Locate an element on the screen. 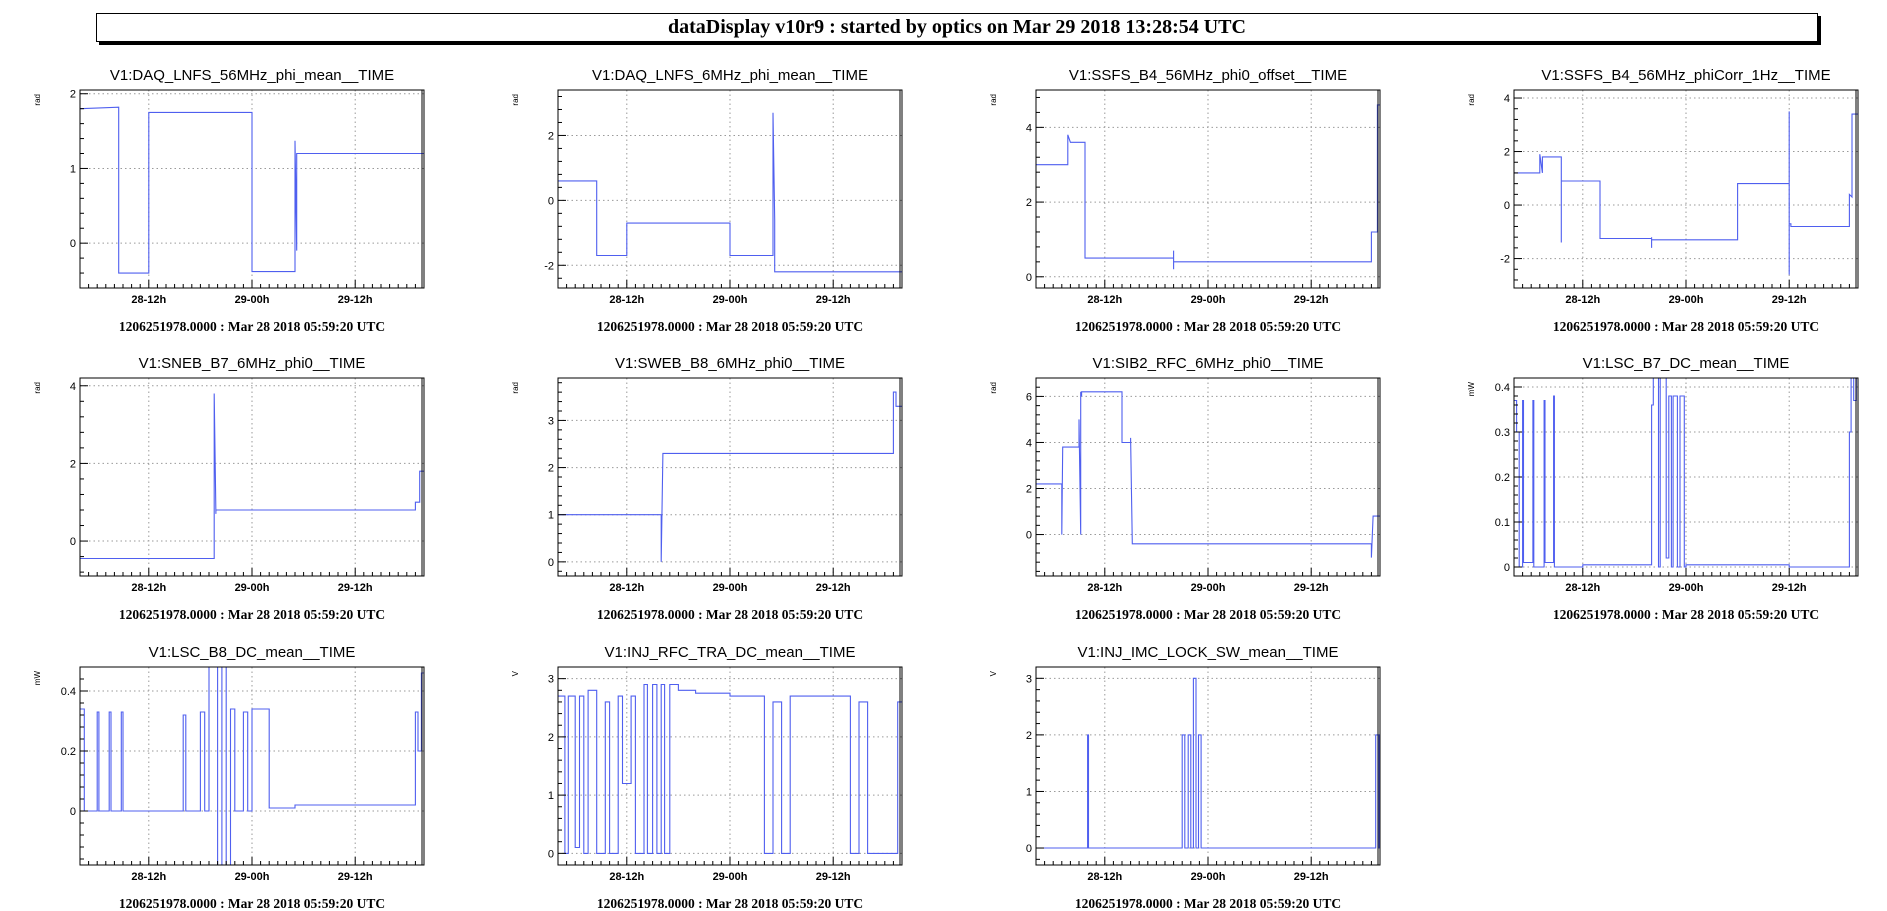  y-tick-label: 6 is located at coordinates (1029, 397).